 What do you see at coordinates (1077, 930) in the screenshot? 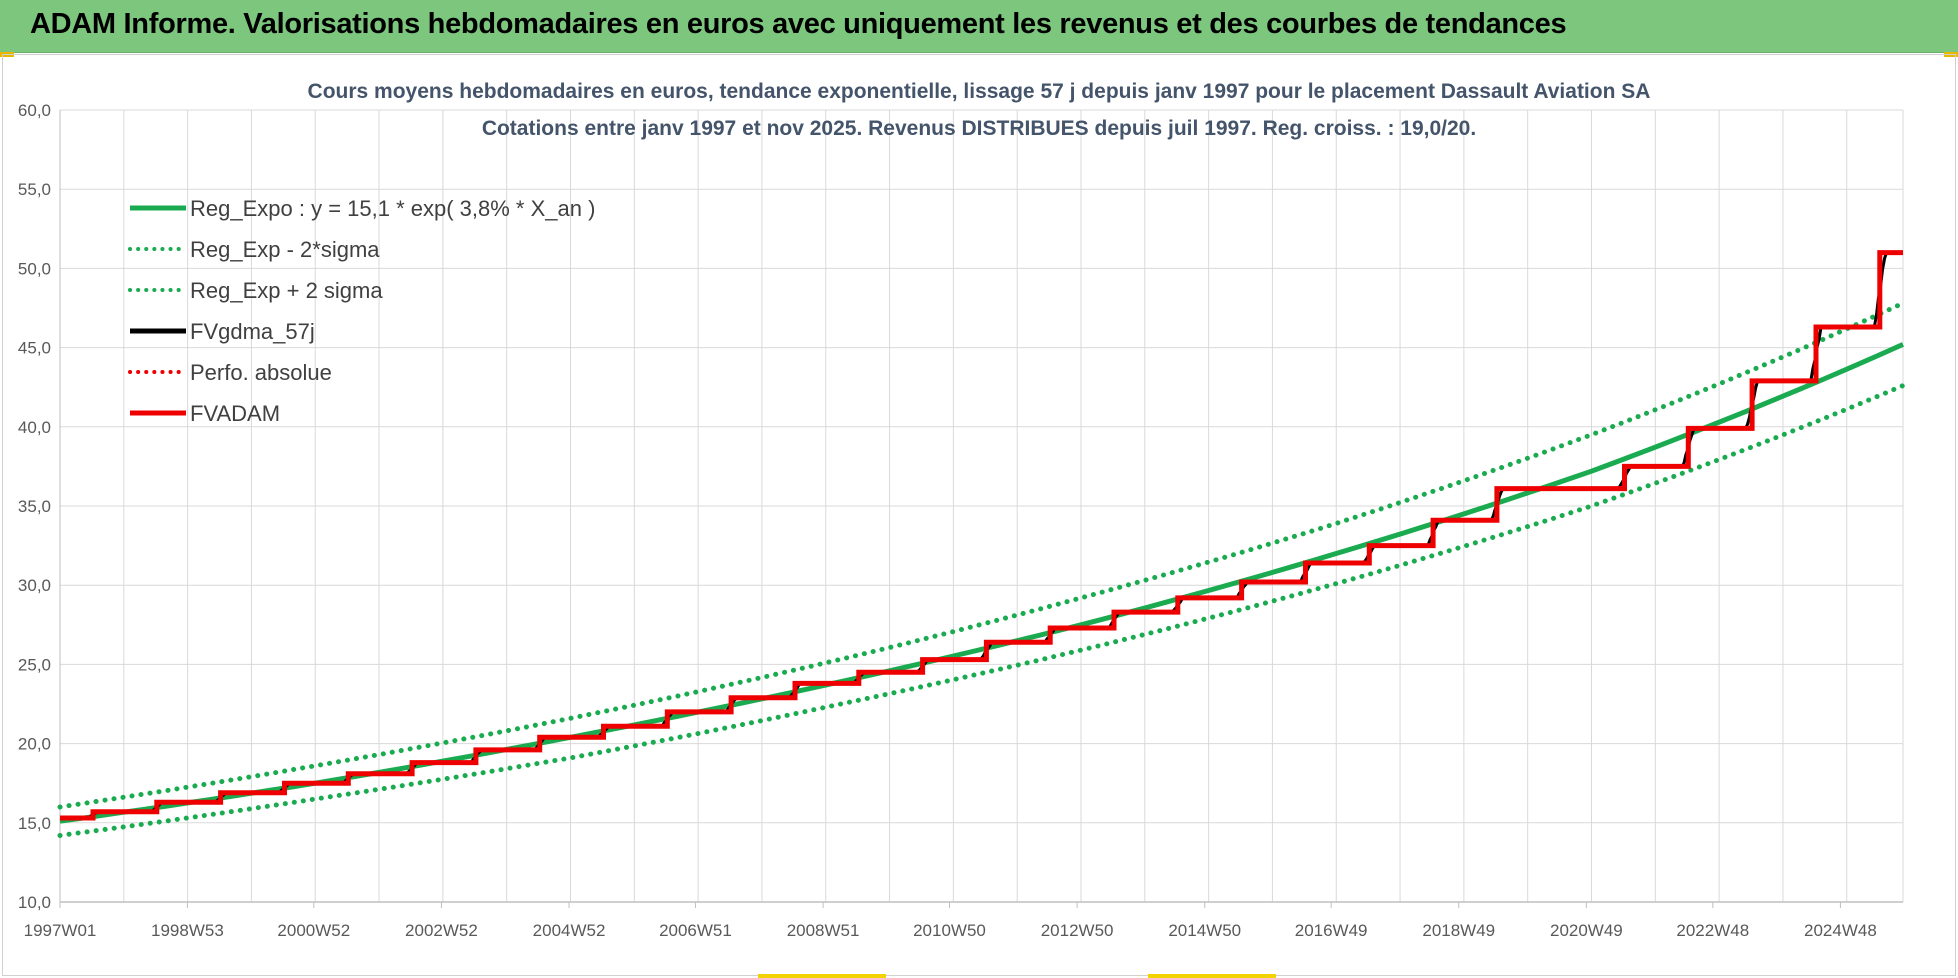
I see `x-tick-label: 2012W50` at bounding box center [1077, 930].